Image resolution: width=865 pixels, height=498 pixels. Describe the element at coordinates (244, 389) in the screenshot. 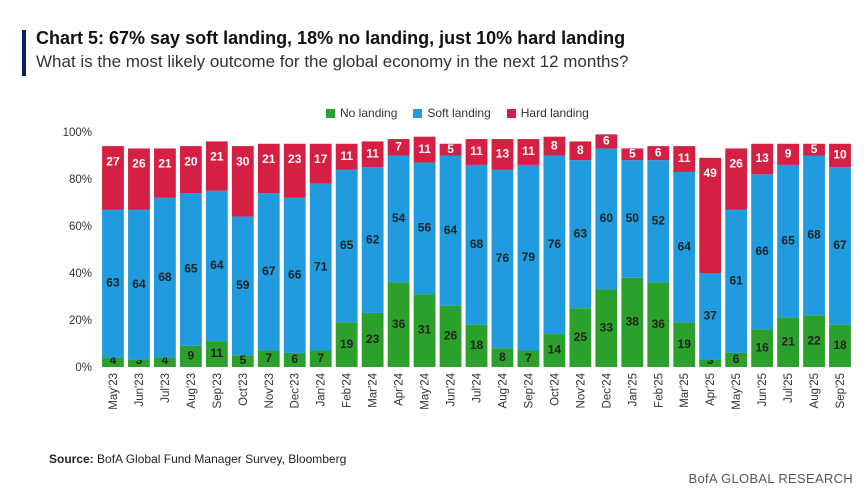

I see `x-tick-label: Oct'23` at that location.